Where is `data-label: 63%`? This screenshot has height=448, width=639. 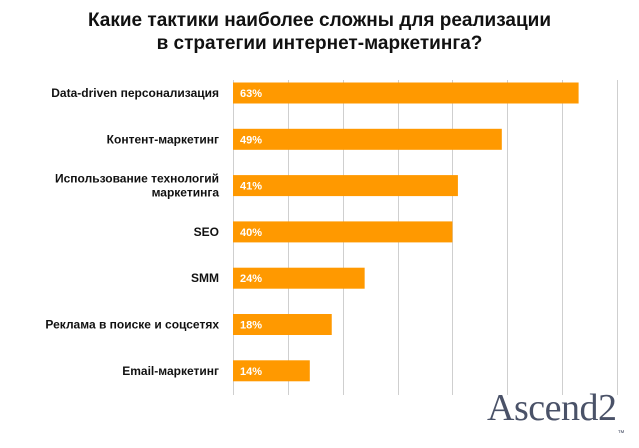 data-label: 63% is located at coordinates (251, 94).